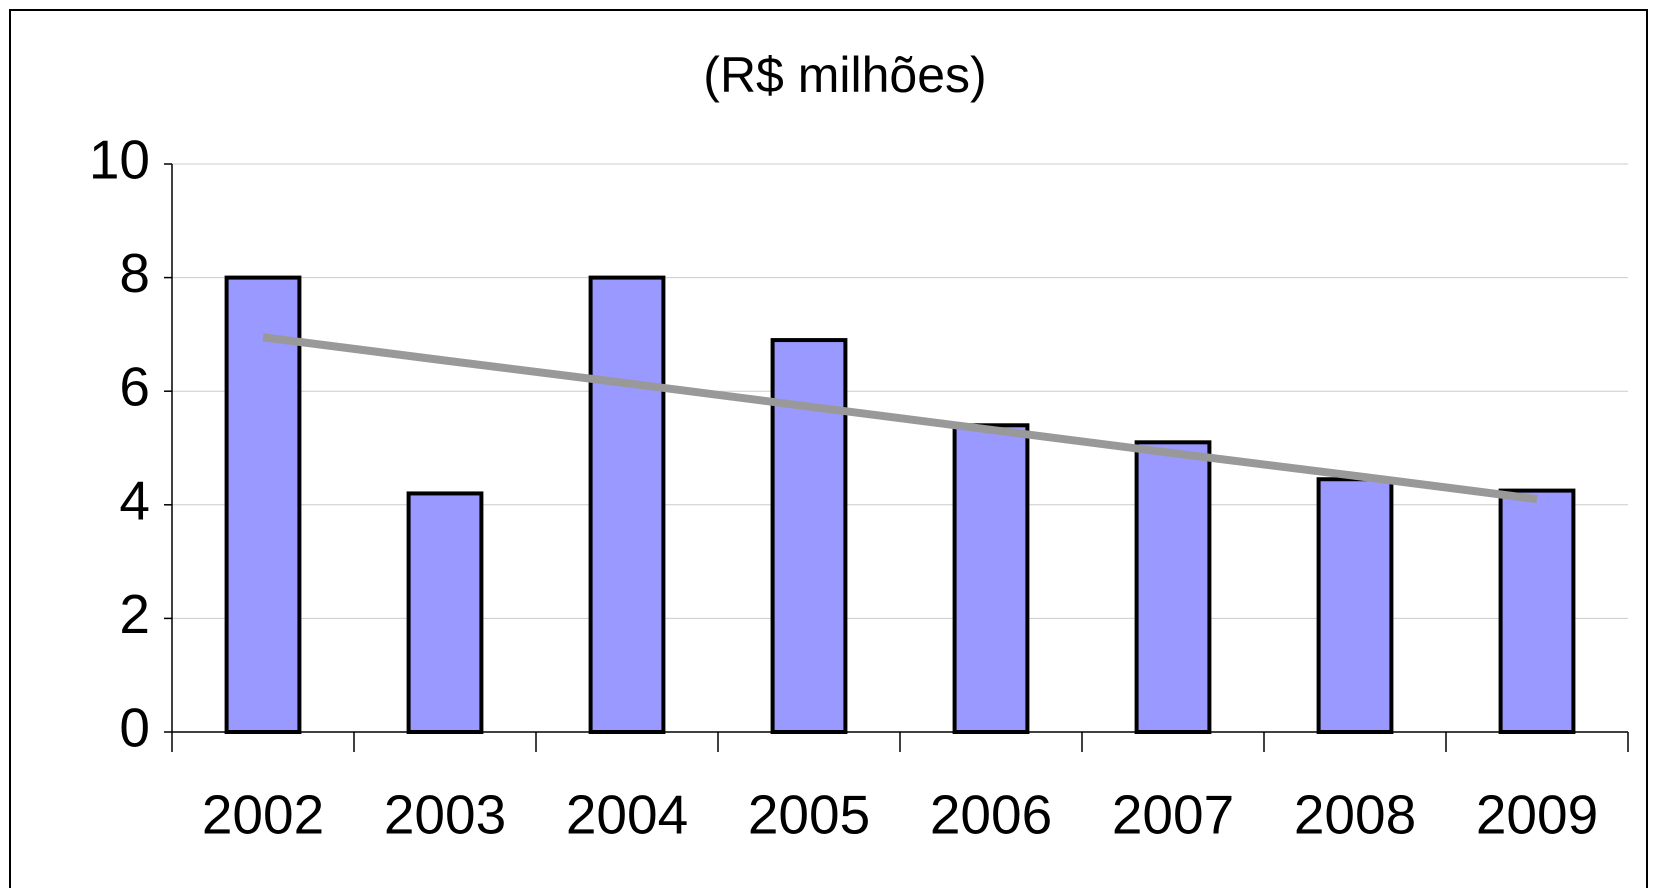  What do you see at coordinates (1355, 815) in the screenshot?
I see `x-tick-label: 2008` at bounding box center [1355, 815].